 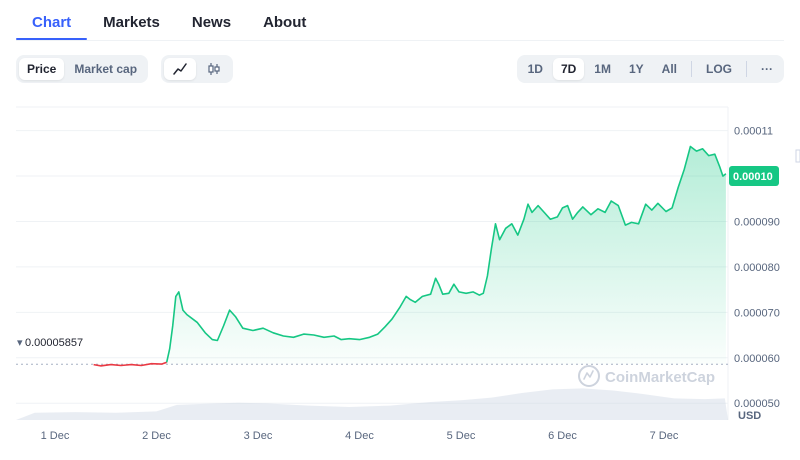 What do you see at coordinates (54, 343) in the screenshot?
I see `baseline-price-label: 0.00005857` at bounding box center [54, 343].